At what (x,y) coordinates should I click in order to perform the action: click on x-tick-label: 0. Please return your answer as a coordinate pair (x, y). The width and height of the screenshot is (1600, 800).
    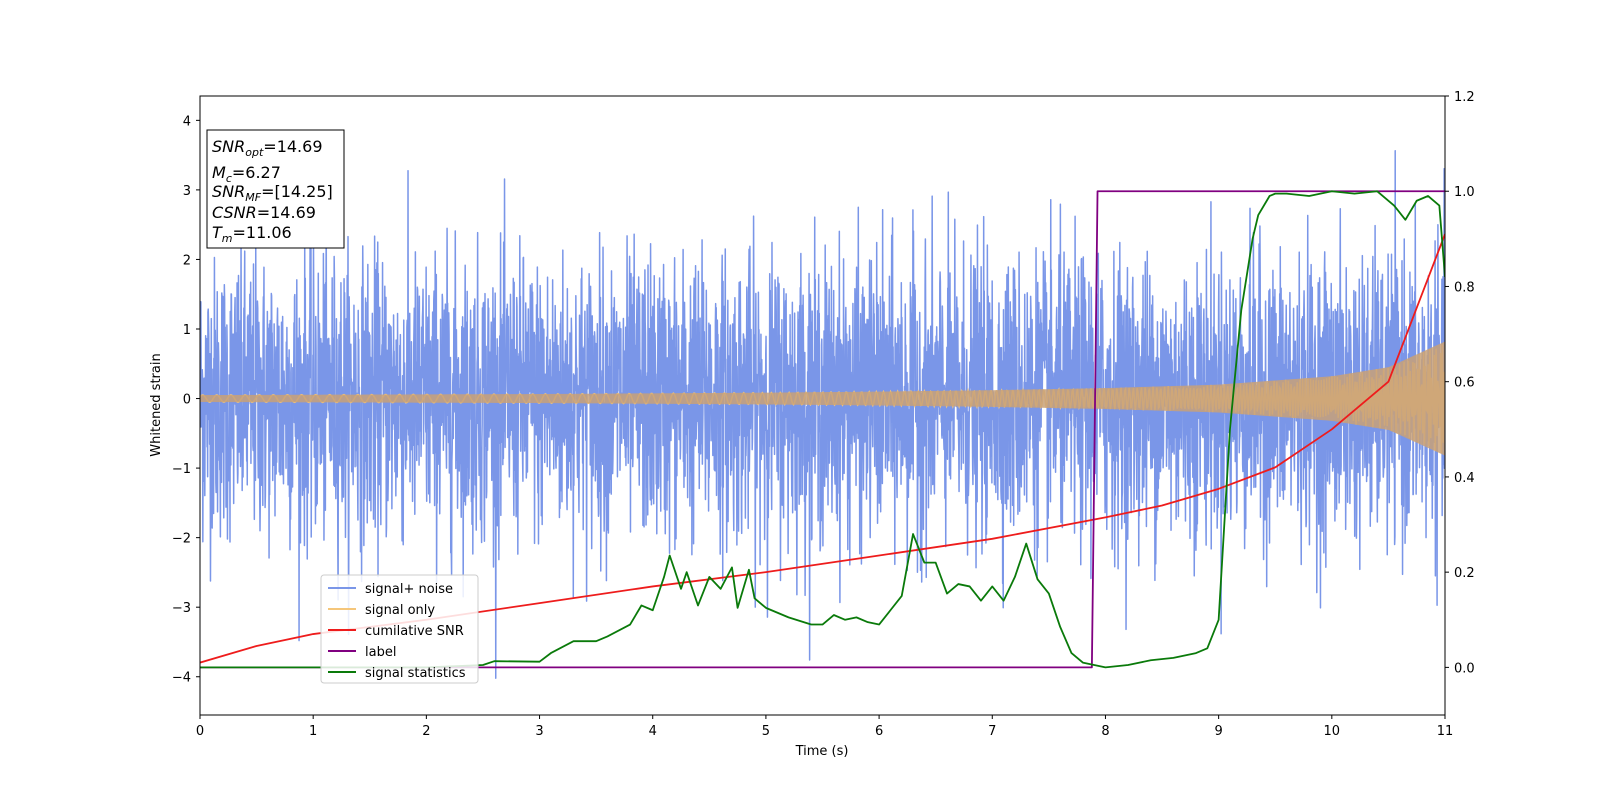
    Looking at the image, I should click on (200, 731).